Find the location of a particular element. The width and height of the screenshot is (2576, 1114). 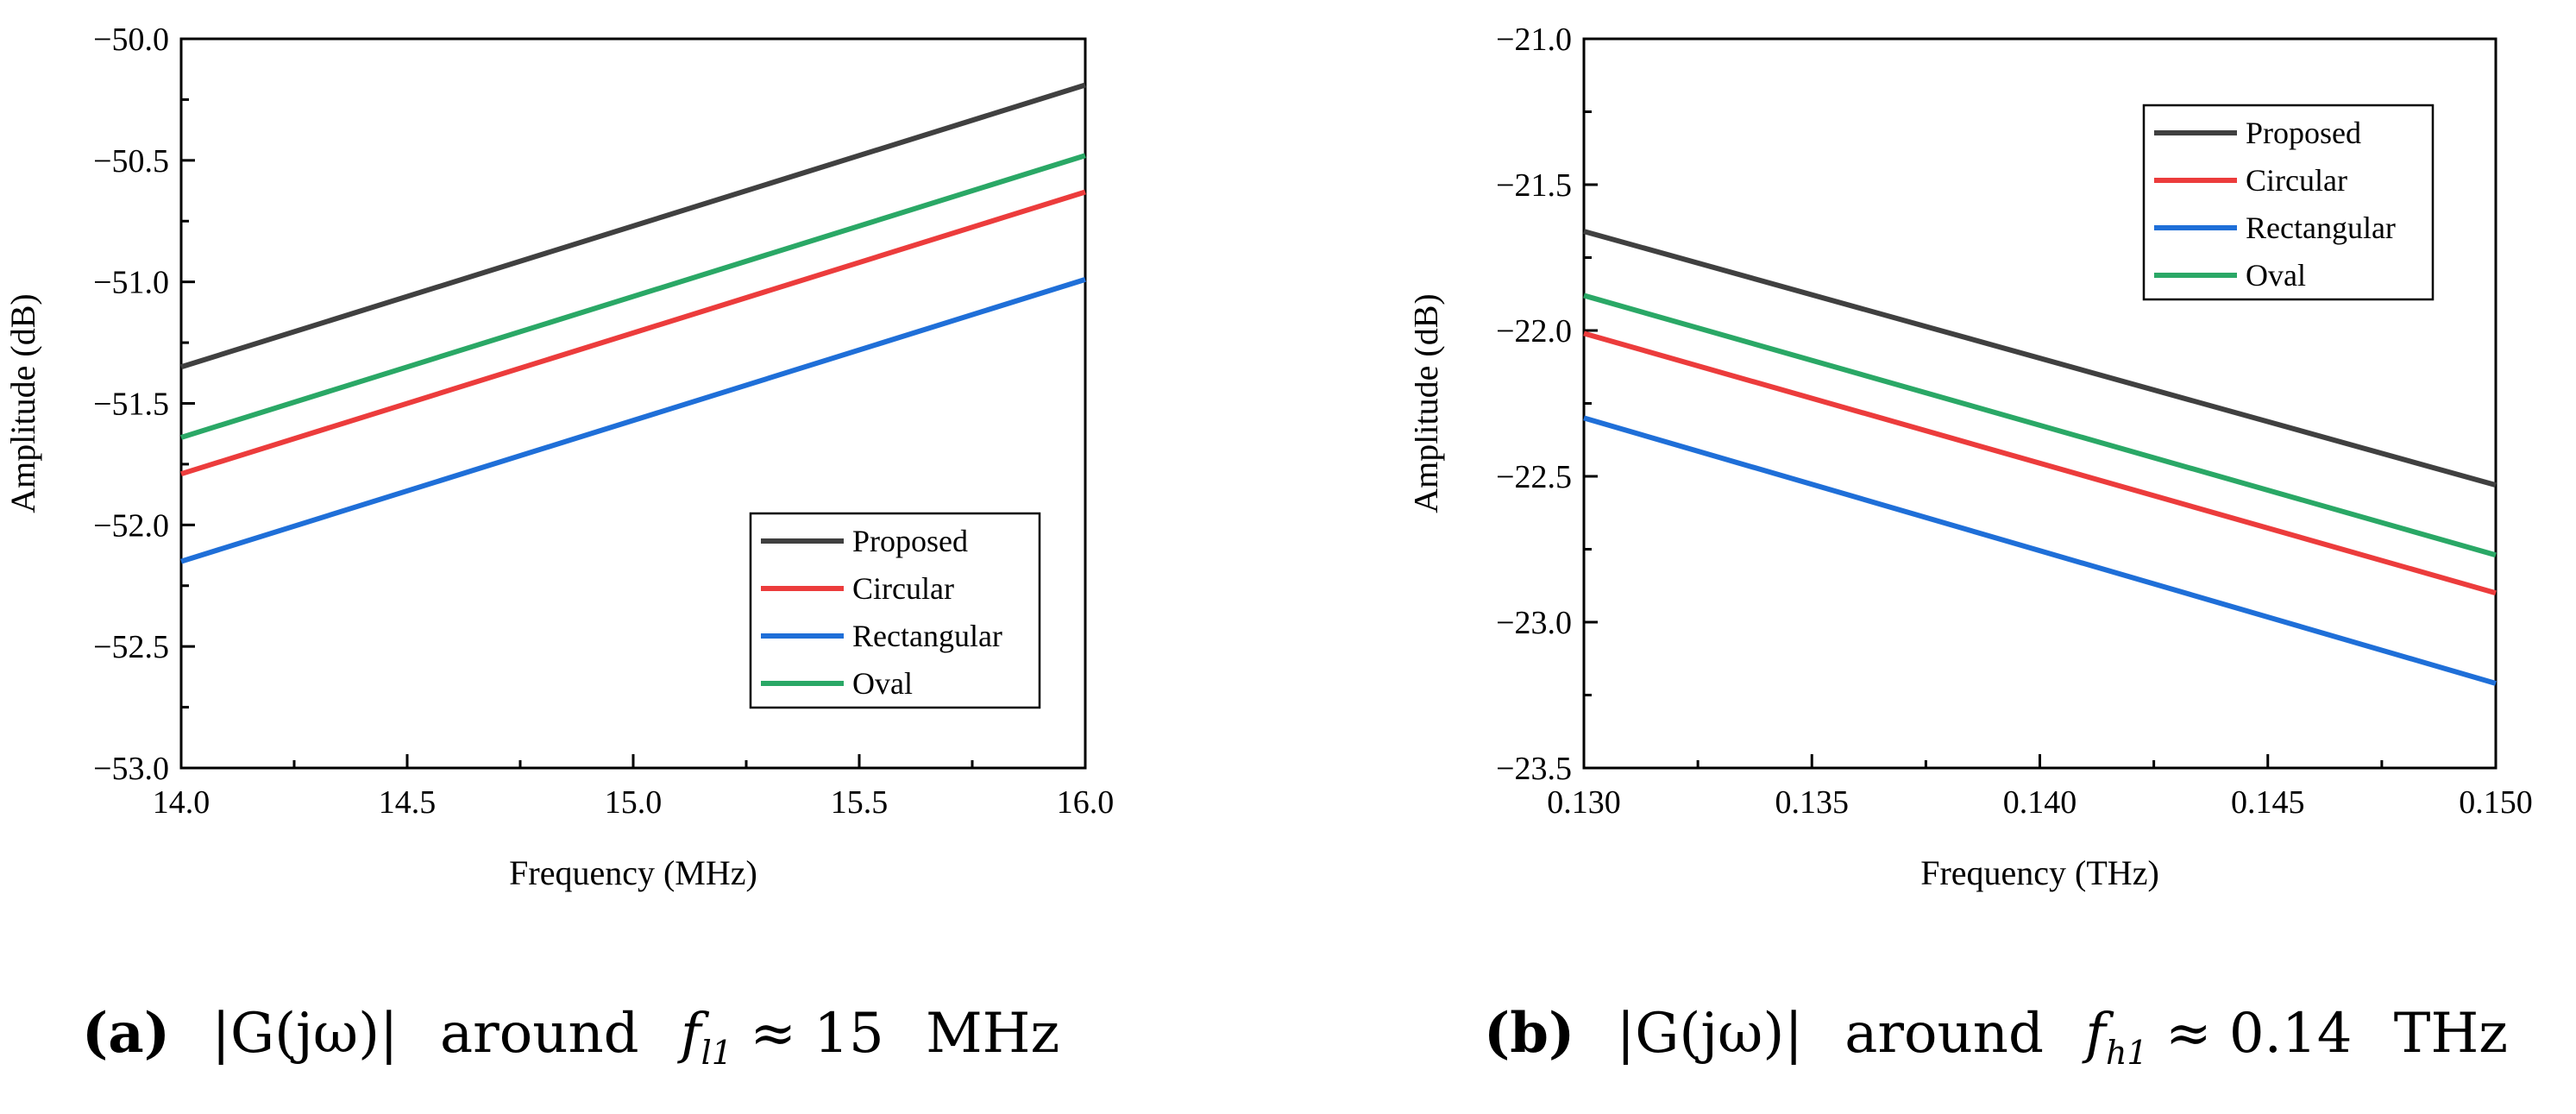

y-tick-label: −22.0 is located at coordinates (1534, 331).